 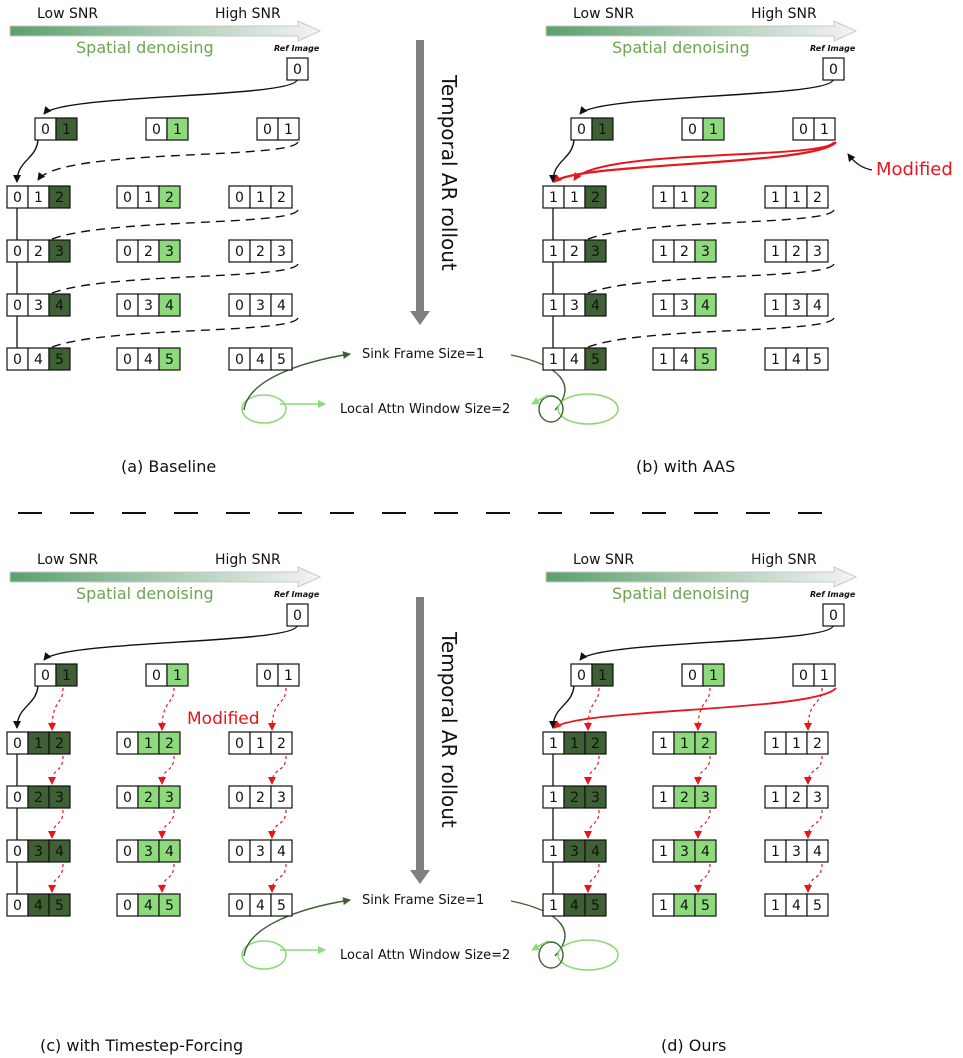 I want to click on local-window-arrow, so click(x=540, y=945).